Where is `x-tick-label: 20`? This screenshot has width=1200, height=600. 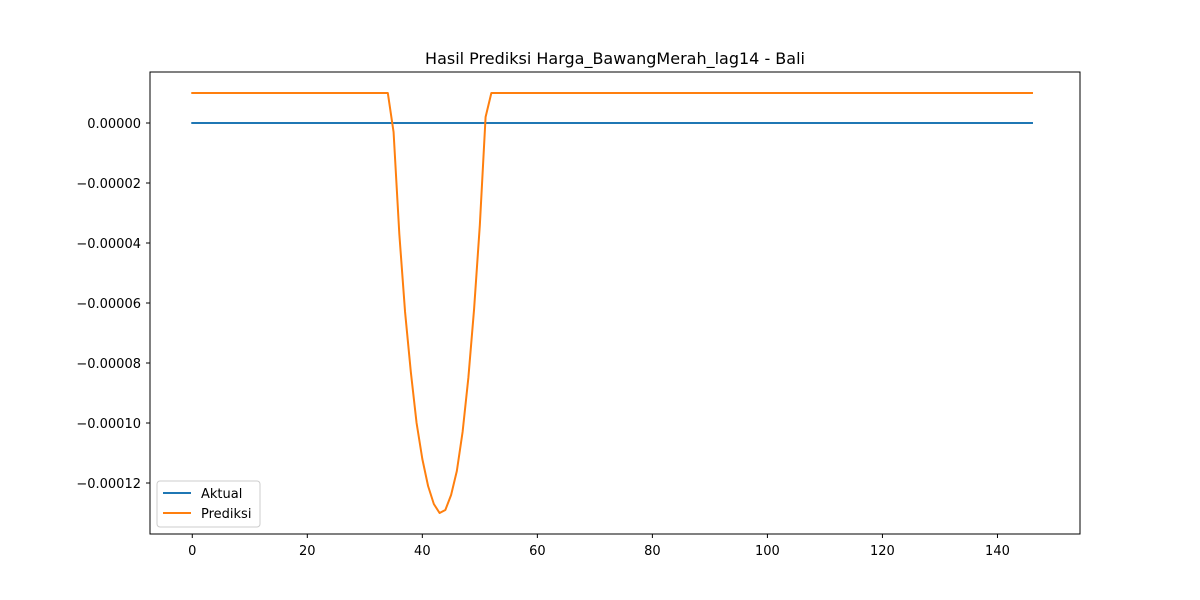 x-tick-label: 20 is located at coordinates (307, 551).